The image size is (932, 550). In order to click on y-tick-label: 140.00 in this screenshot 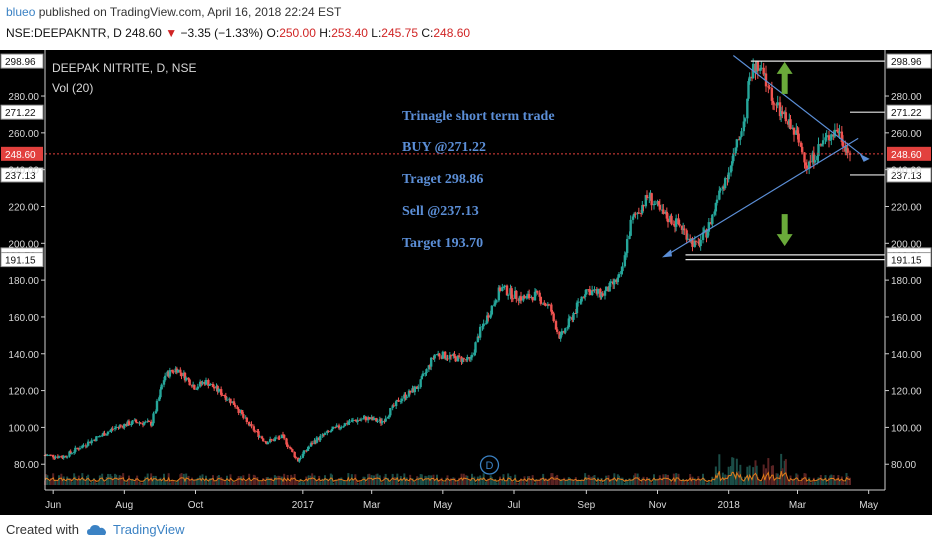, I will do `click(906, 355)`.